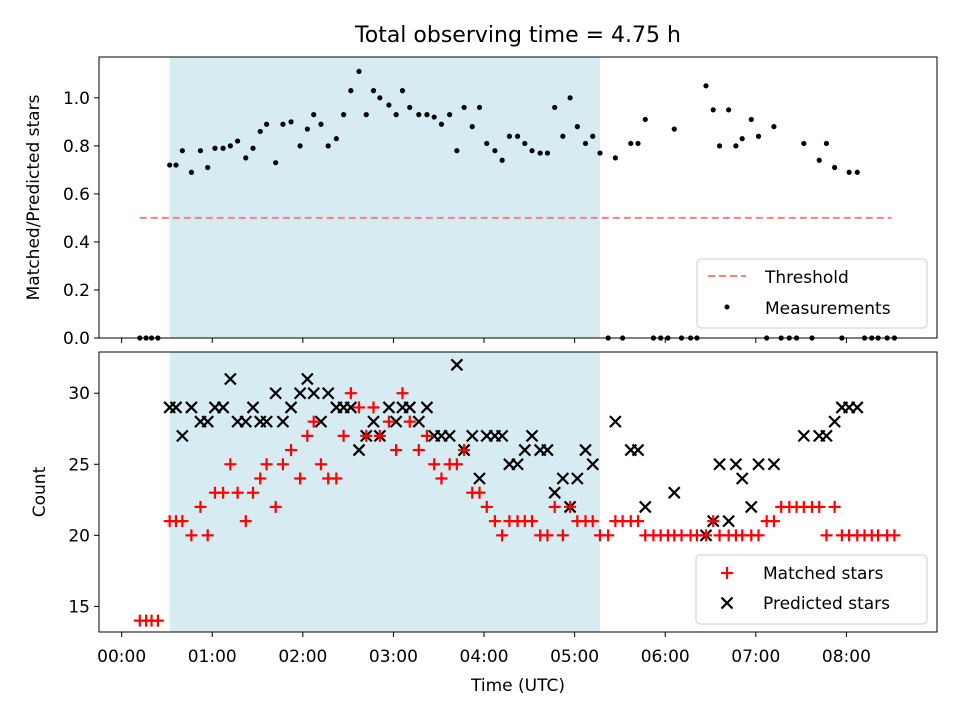  Describe the element at coordinates (806, 278) in the screenshot. I see `threshold-legend-label: Threshold` at that location.